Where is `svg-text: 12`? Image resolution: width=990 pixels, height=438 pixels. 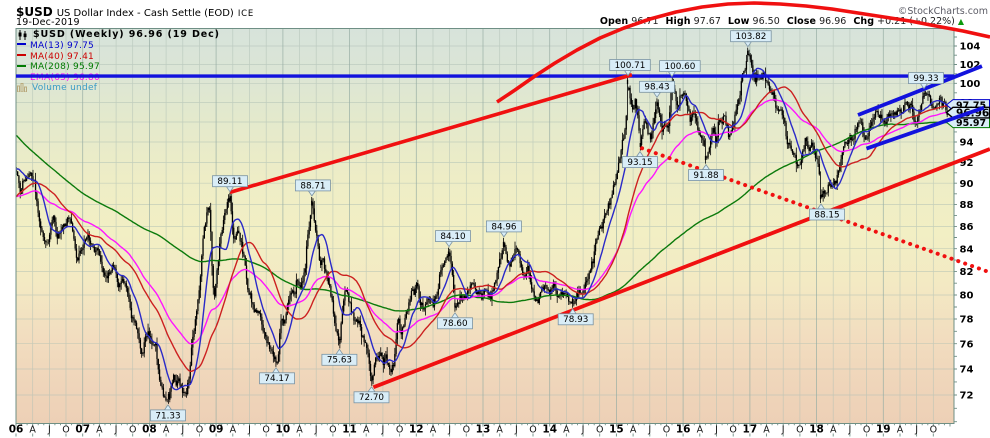
svg-text: 12 is located at coordinates (416, 430).